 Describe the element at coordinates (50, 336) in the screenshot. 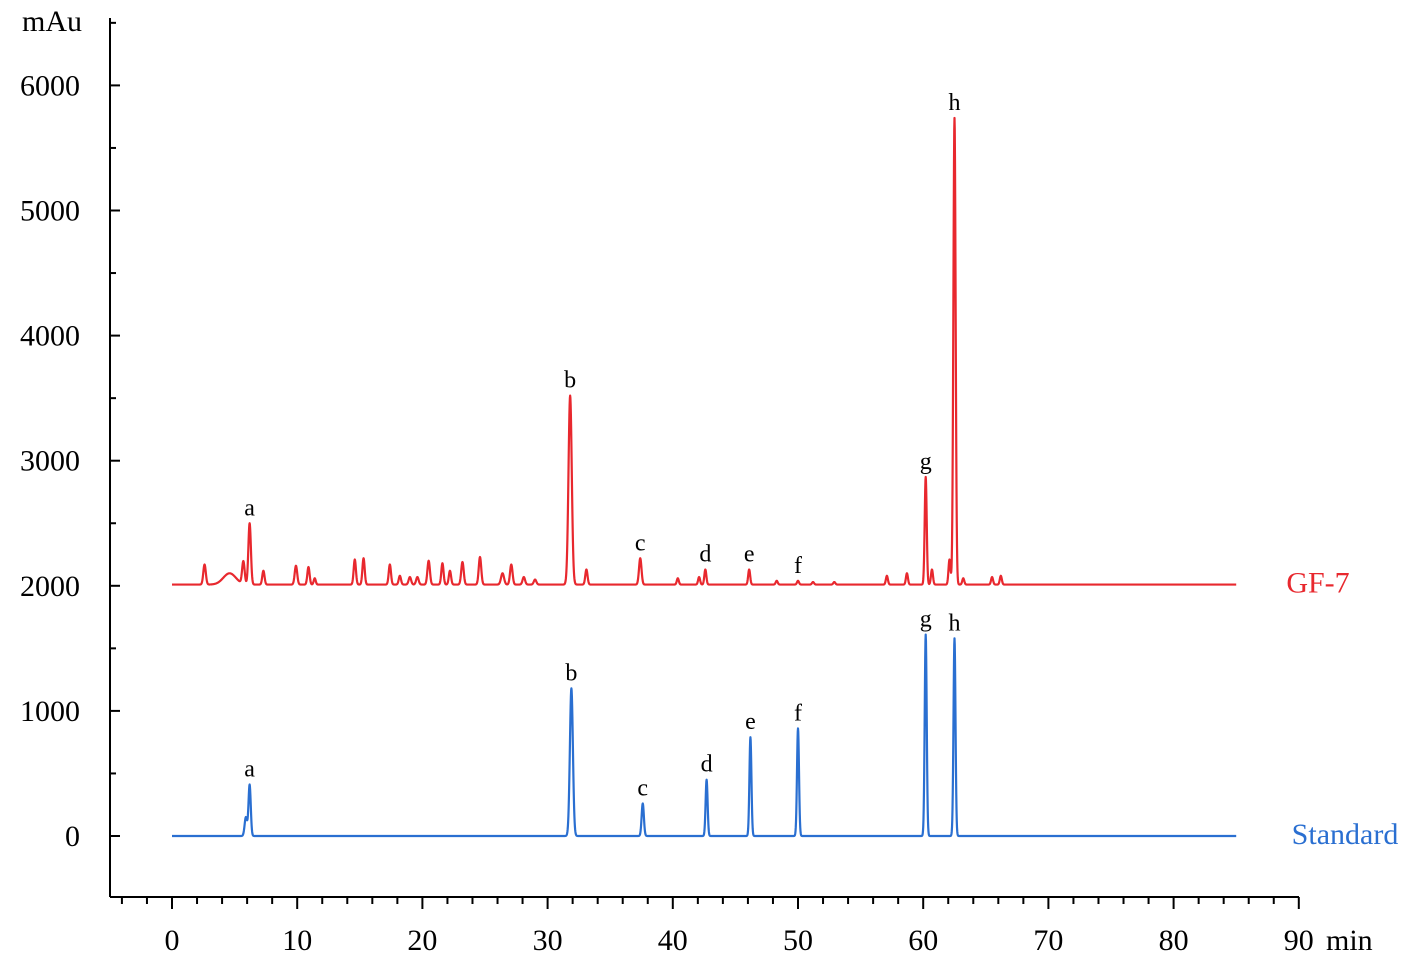

I see `y-tick-label: 4000` at that location.